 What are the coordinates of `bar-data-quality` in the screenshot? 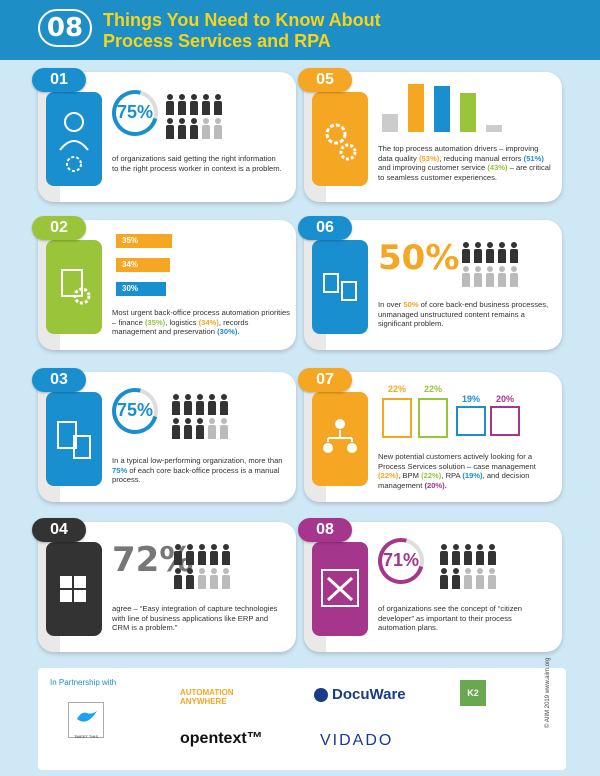 It's located at (416, 108).